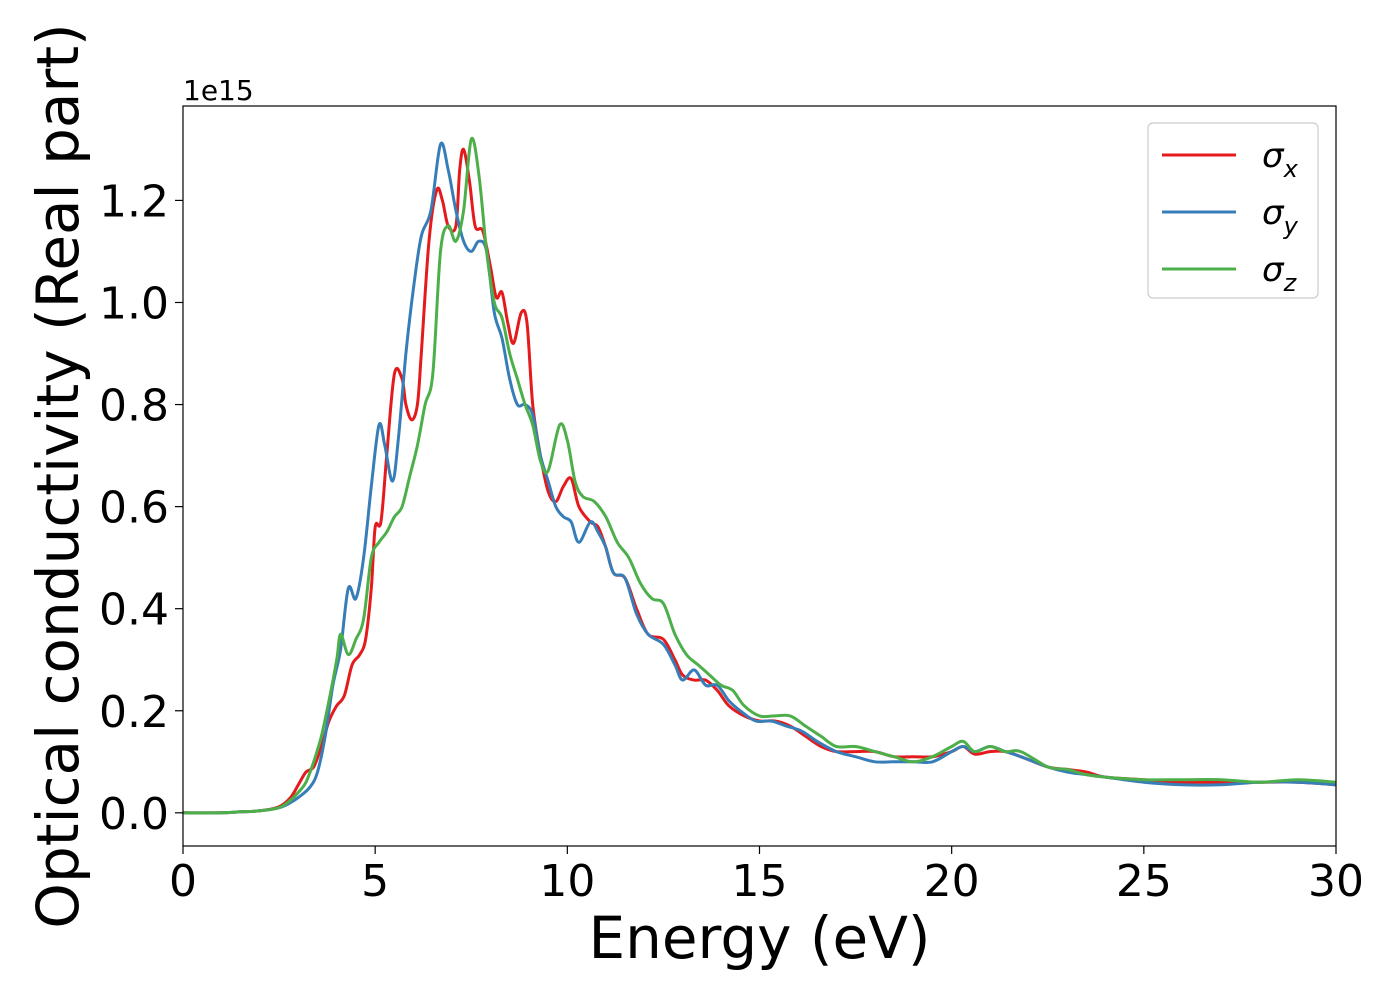 This screenshot has height=1000, width=1400. I want to click on legend-subscript: y, so click(1291, 226).